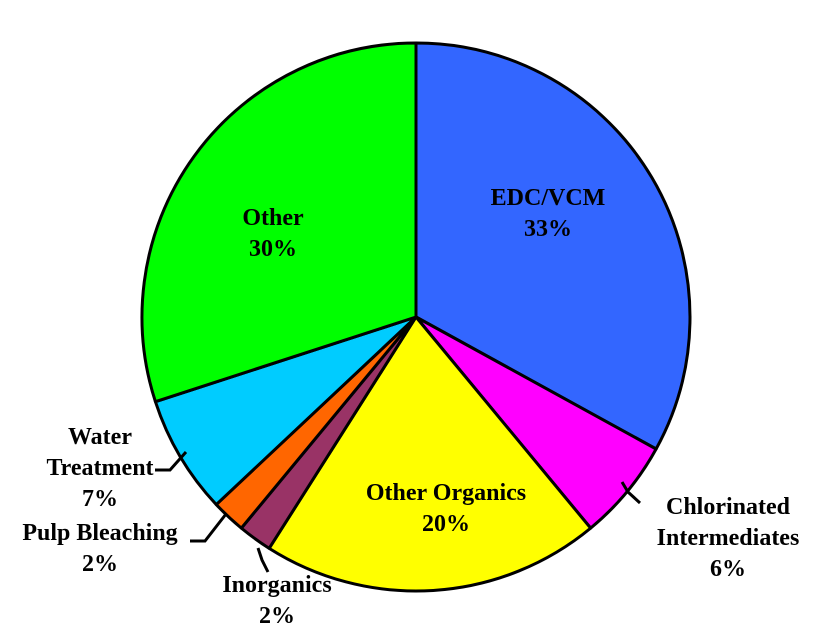 The image size is (820, 641). Describe the element at coordinates (446, 509) in the screenshot. I see `slice-label: Other Organics 20%` at that location.